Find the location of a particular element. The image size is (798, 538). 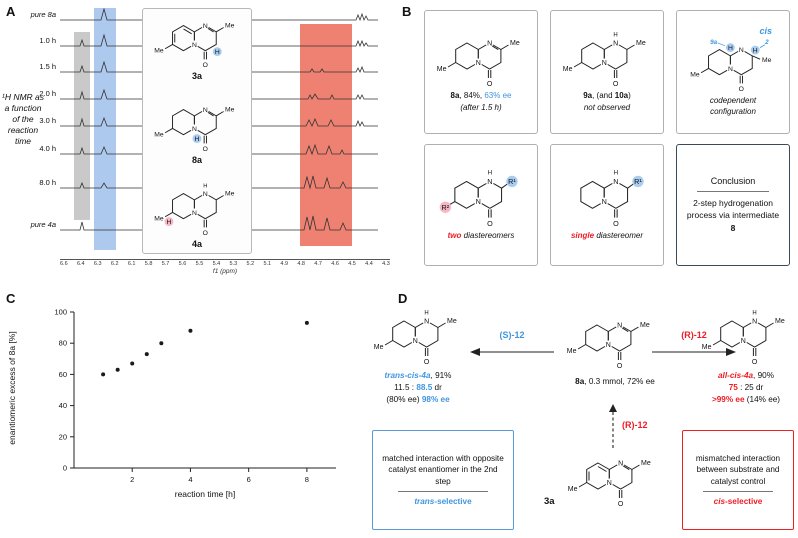

box-8a-caption: 8a, 84%, 63% ee is located at coordinates (481, 96).